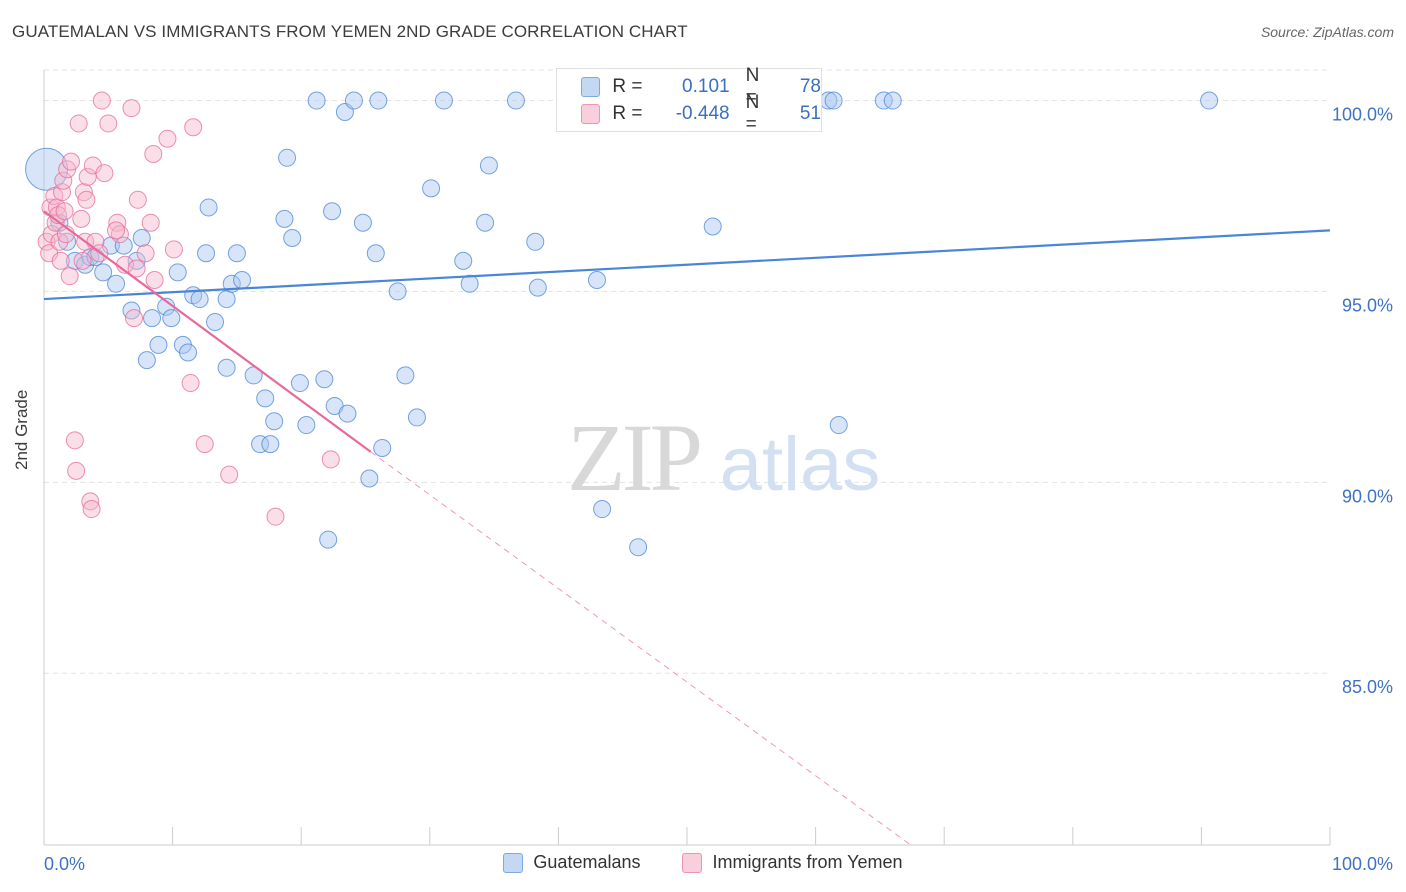  I want to click on legend-item-yemen: Immigrants from Yemen, so click(792, 862).